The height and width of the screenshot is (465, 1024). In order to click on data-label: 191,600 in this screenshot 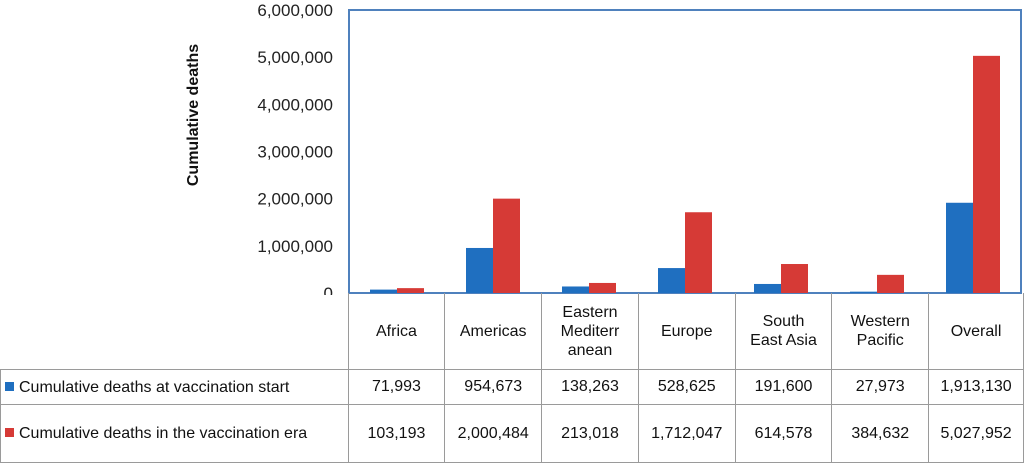, I will do `click(783, 387)`.